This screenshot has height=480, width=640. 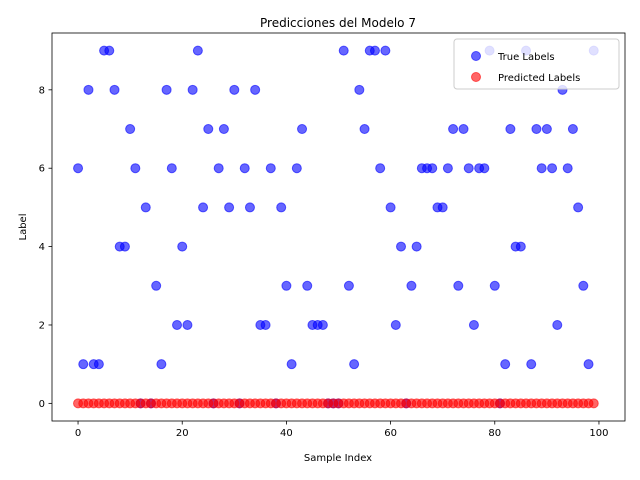 I want to click on legend: True Labels Predicted Labels, so click(x=536, y=64).